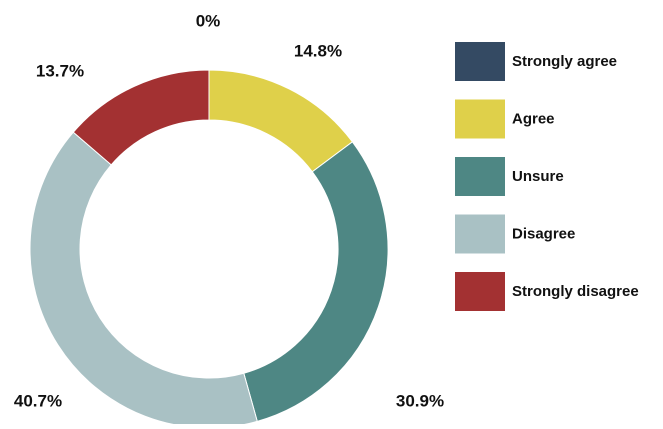 The height and width of the screenshot is (429, 663). I want to click on legend-label: Disagree, so click(543, 233).